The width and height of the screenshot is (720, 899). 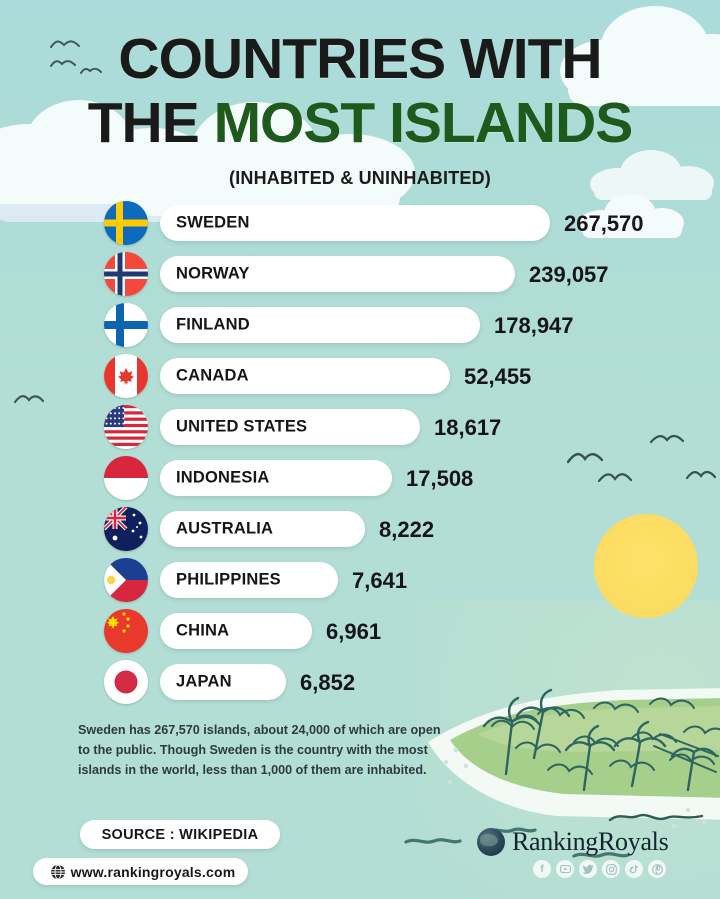 What do you see at coordinates (305, 376) in the screenshot?
I see `bar-canada: CANADA` at bounding box center [305, 376].